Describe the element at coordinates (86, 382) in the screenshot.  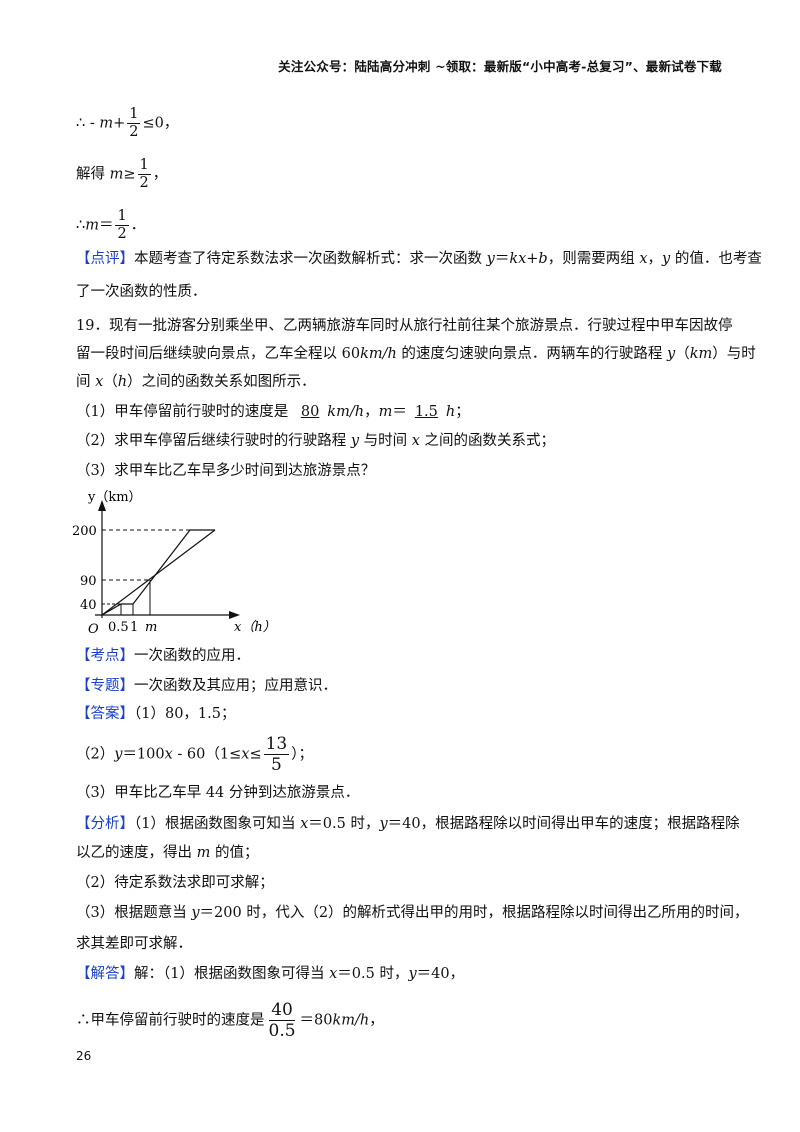
I see `text: 间` at that location.